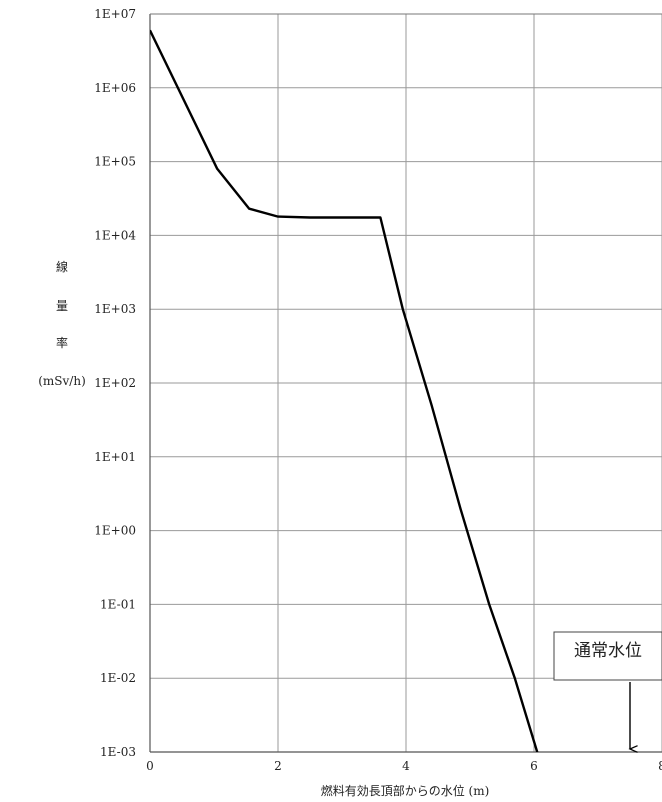 This screenshot has width=662, height=802. I want to click on y-tick-label: 1E+07, so click(115, 14).